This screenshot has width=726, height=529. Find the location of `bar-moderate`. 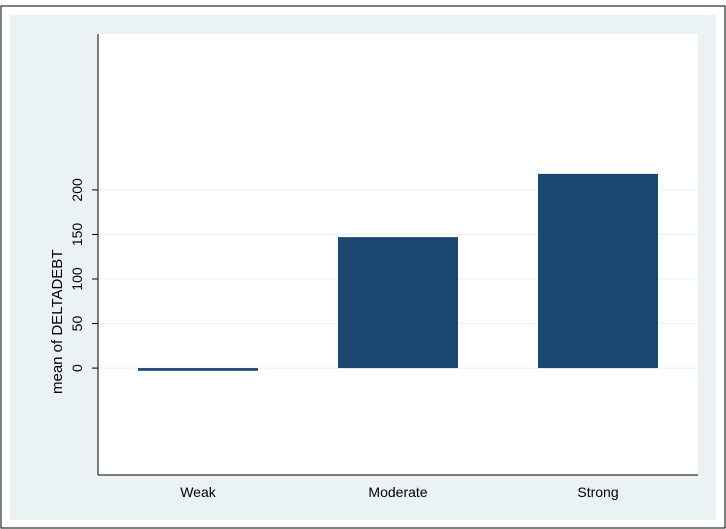

bar-moderate is located at coordinates (398, 303).